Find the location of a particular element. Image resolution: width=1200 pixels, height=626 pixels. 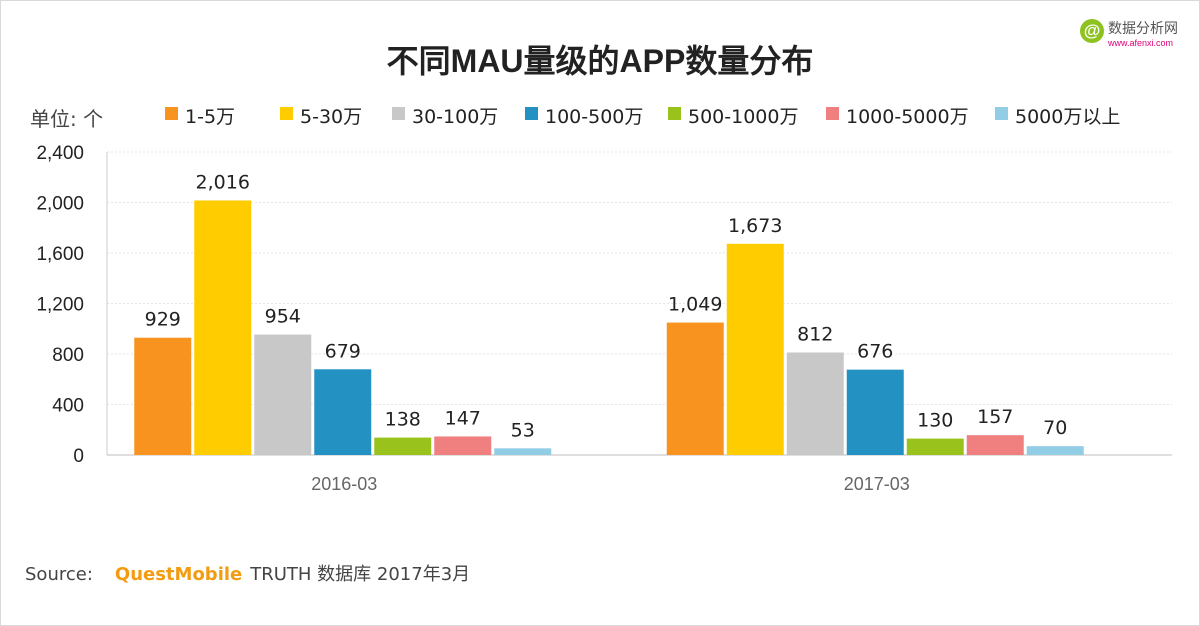

data-label: 679 is located at coordinates (343, 351).